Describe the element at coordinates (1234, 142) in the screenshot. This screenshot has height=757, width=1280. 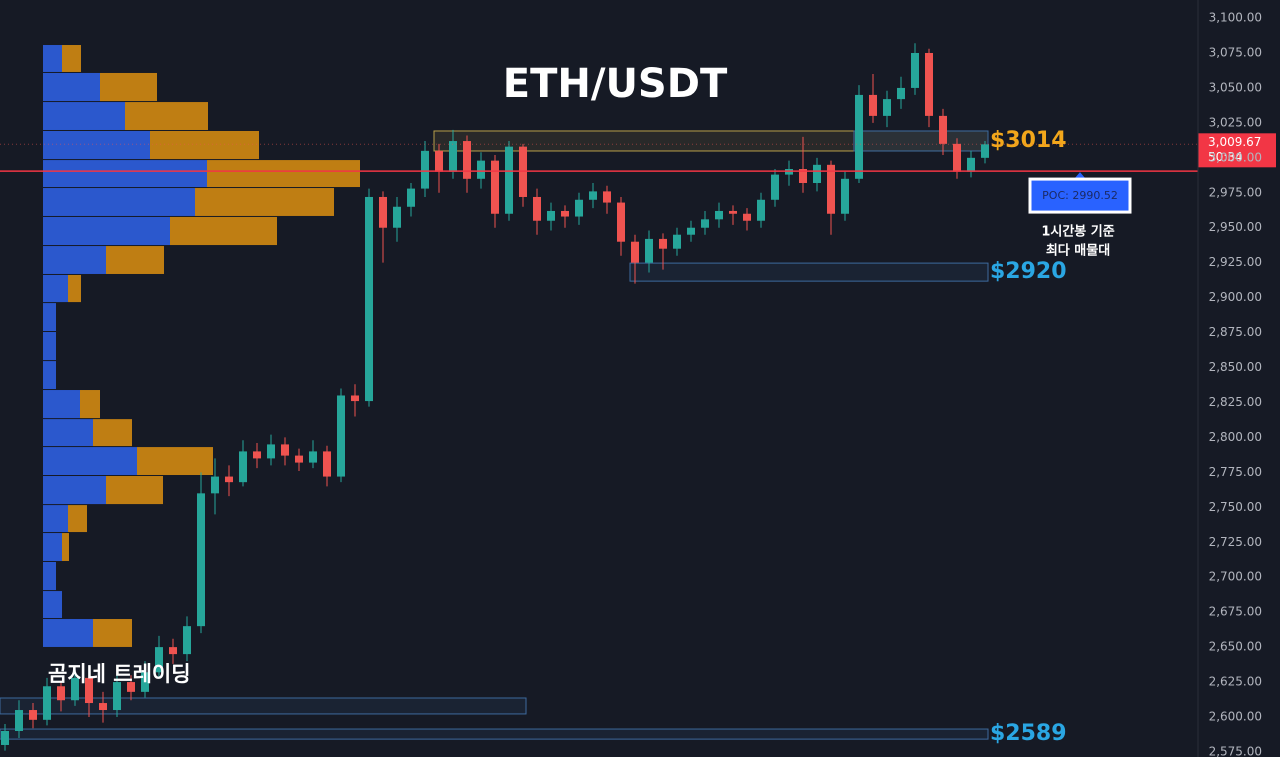
I see `last-price-label: 3,009.67` at that location.